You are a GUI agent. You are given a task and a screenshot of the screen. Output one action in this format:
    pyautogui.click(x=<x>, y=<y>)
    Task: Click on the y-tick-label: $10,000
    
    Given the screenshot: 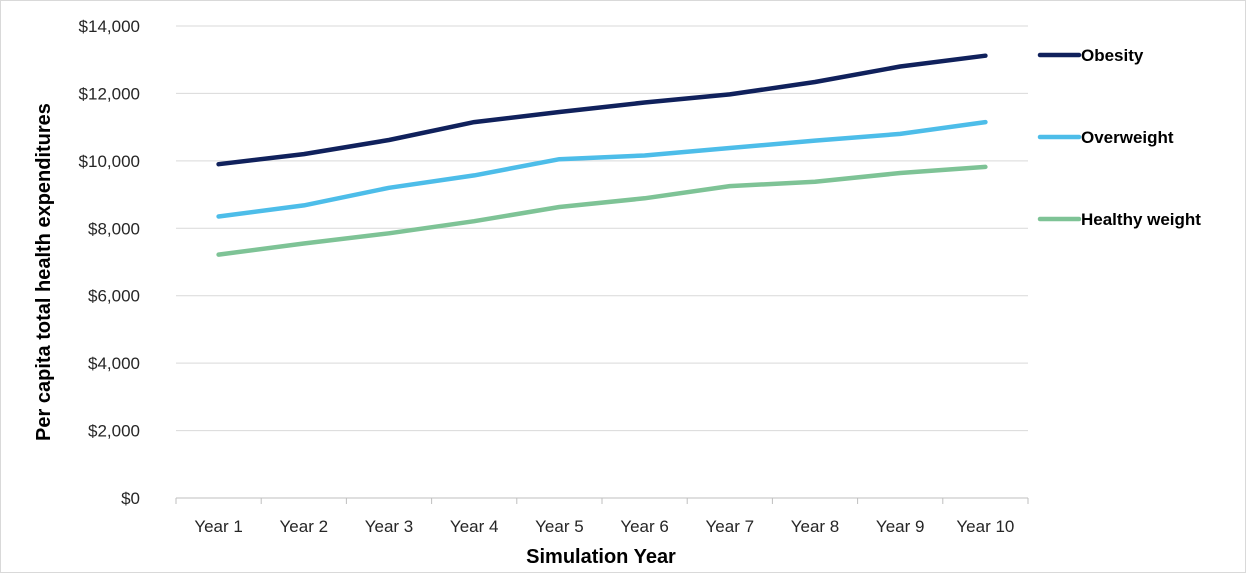 What is the action you would take?
    pyautogui.click(x=109, y=161)
    